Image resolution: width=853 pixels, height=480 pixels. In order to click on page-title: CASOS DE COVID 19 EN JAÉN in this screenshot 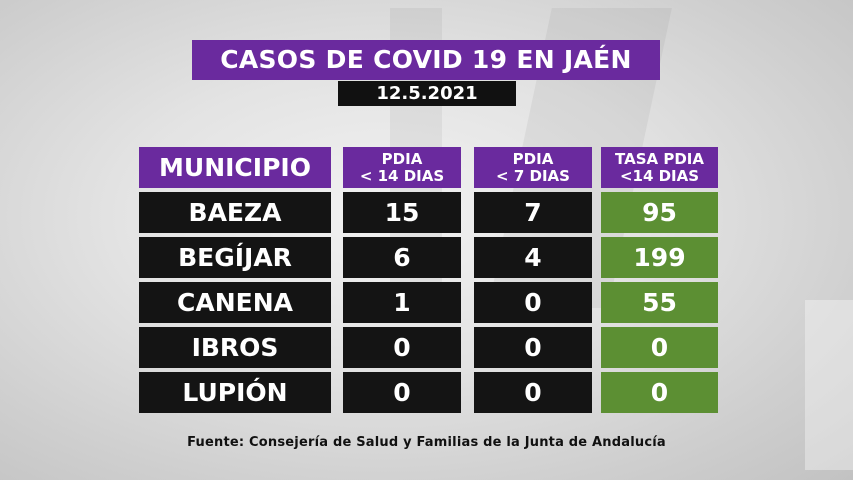, I will do `click(426, 60)`.